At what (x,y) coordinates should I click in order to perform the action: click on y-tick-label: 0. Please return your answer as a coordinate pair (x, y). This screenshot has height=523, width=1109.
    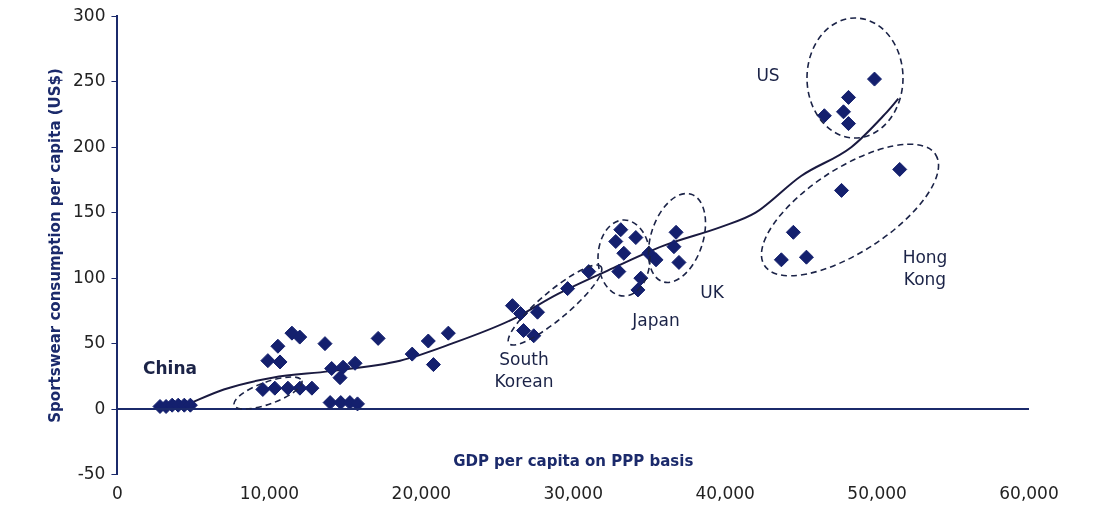
    Looking at the image, I should click on (100, 407).